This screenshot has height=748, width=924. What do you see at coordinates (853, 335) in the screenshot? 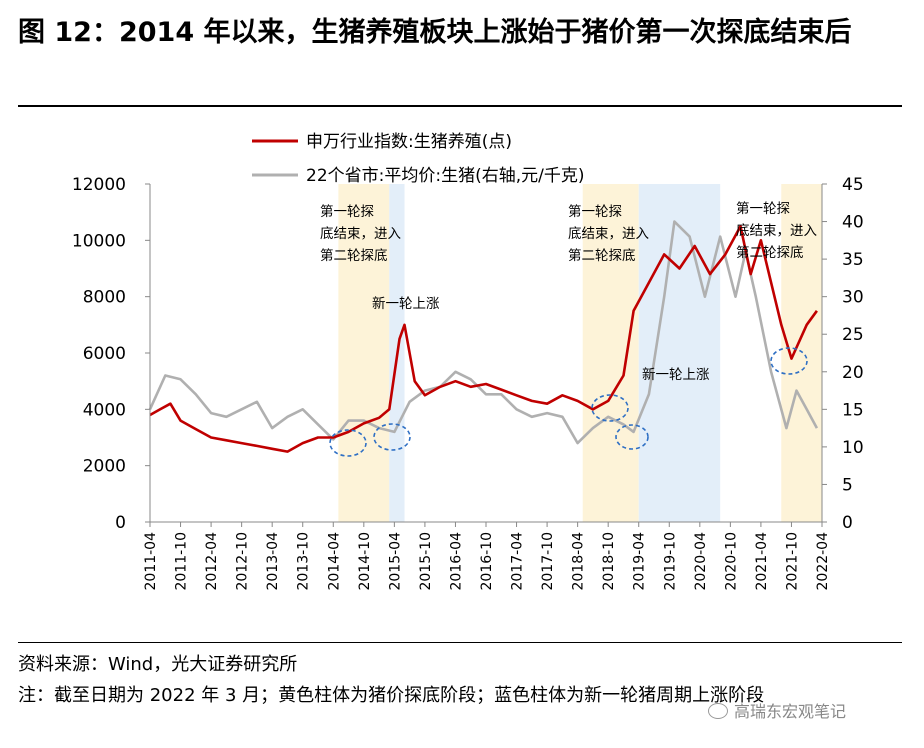
I see `y-right-tick-label: 25` at bounding box center [853, 335].